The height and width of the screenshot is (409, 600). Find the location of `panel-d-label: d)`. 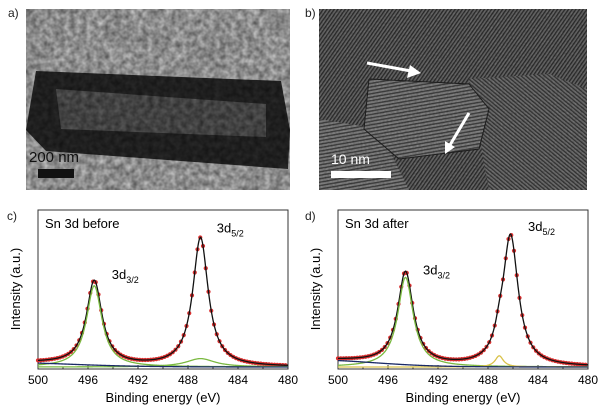

panel-d-label: d) is located at coordinates (310, 216).